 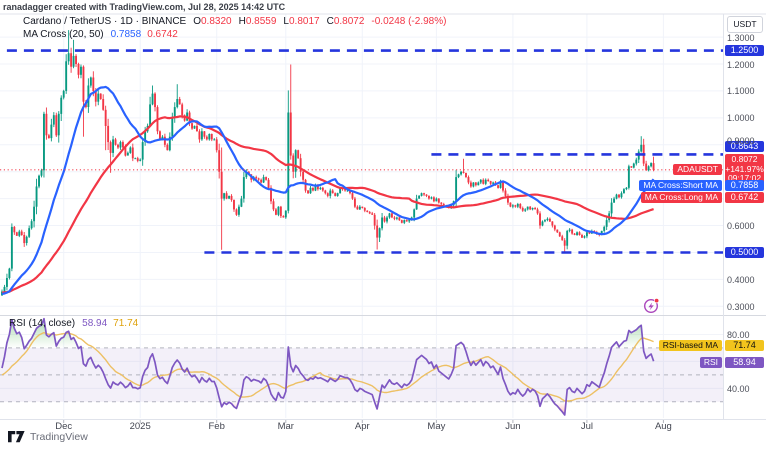 What do you see at coordinates (52, 323) in the screenshot?
I see `rsi-params: (14, close)` at bounding box center [52, 323].